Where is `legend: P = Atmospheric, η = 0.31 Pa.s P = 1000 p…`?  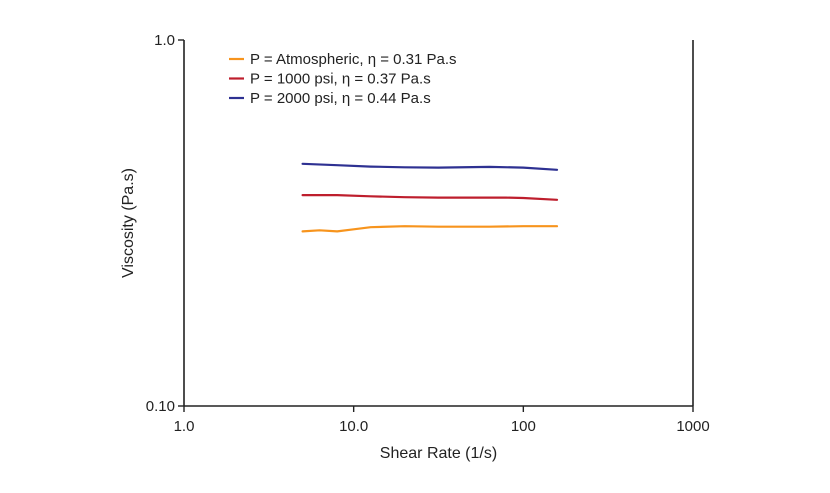 legend: P = Atmospheric, η = 0.31 Pa.s P = 1000 p… is located at coordinates (343, 79).